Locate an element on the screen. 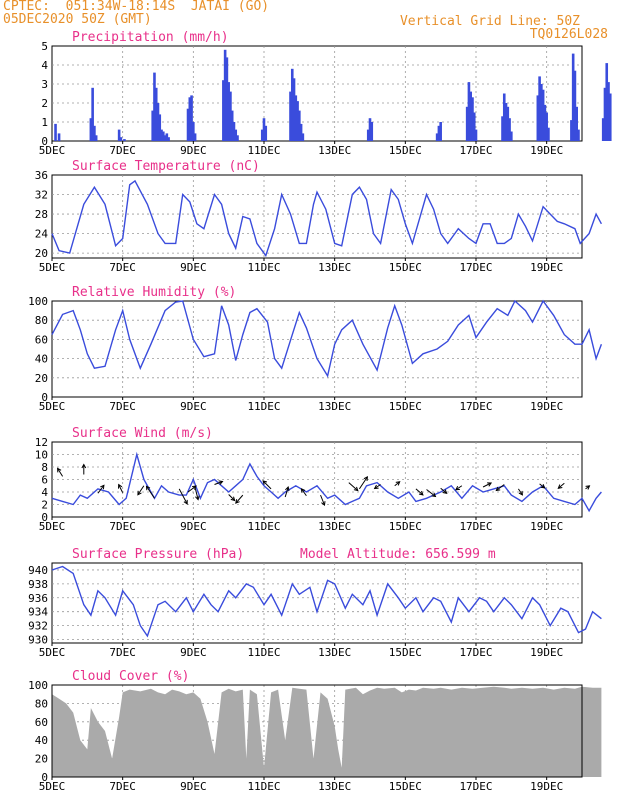 This screenshot has height=800, width=618. y-tick-label: 936 is located at coordinates (38, 598).